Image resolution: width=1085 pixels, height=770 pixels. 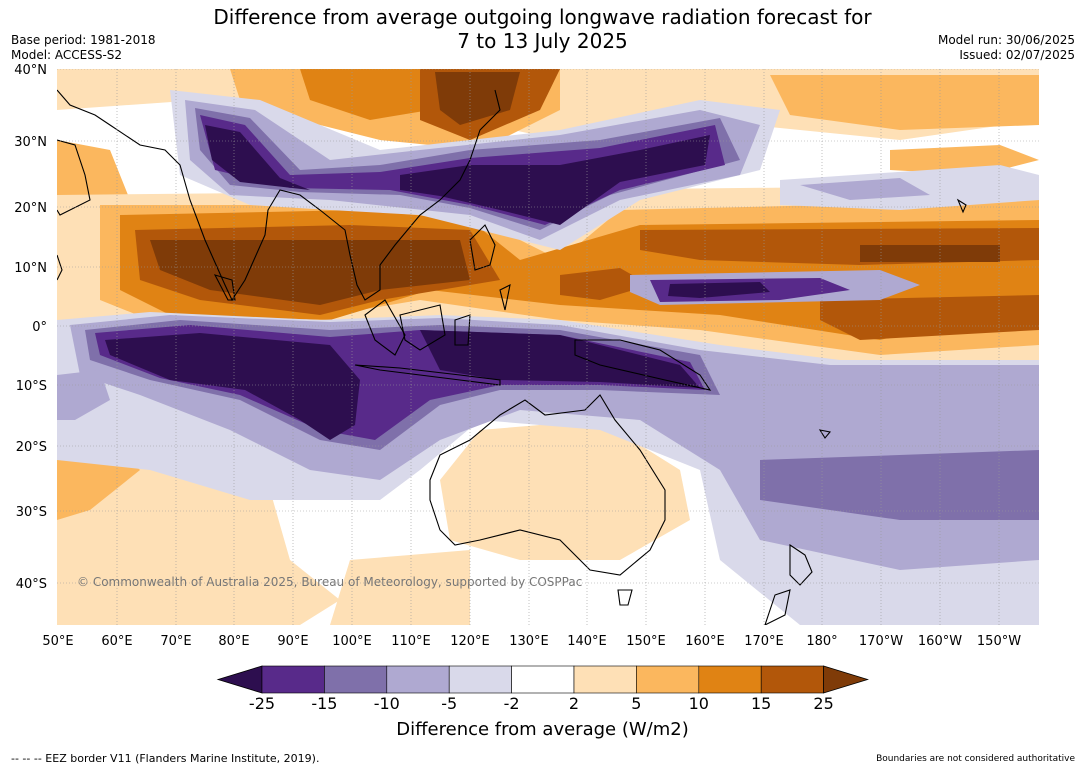 I want to click on lon-label: 50°E, so click(x=57, y=641).